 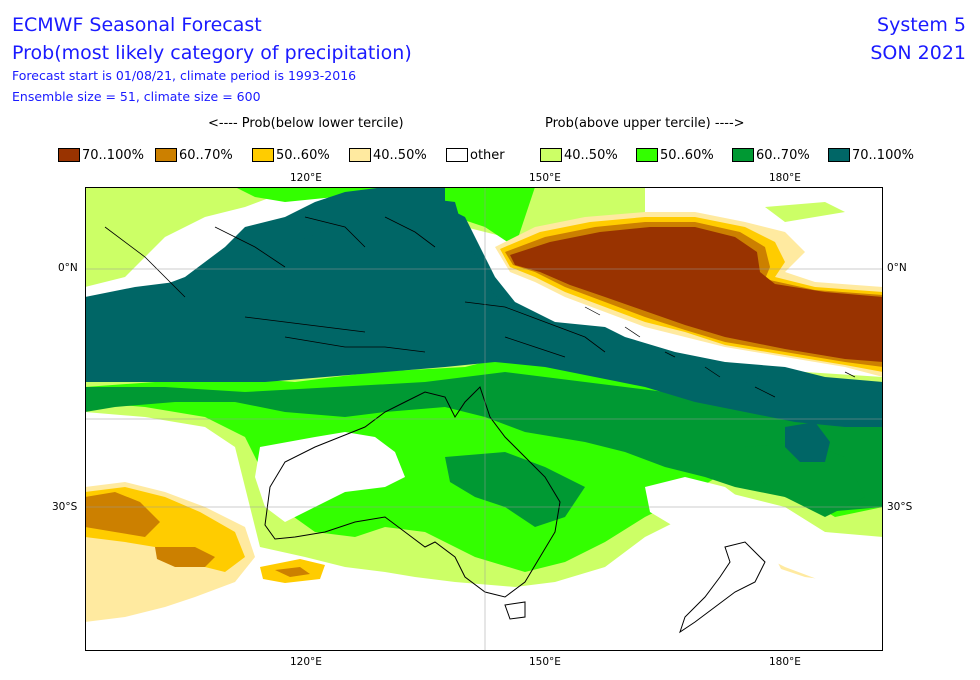 What do you see at coordinates (805, 479) in the screenshot?
I see `region-above-60-east` at bounding box center [805, 479].